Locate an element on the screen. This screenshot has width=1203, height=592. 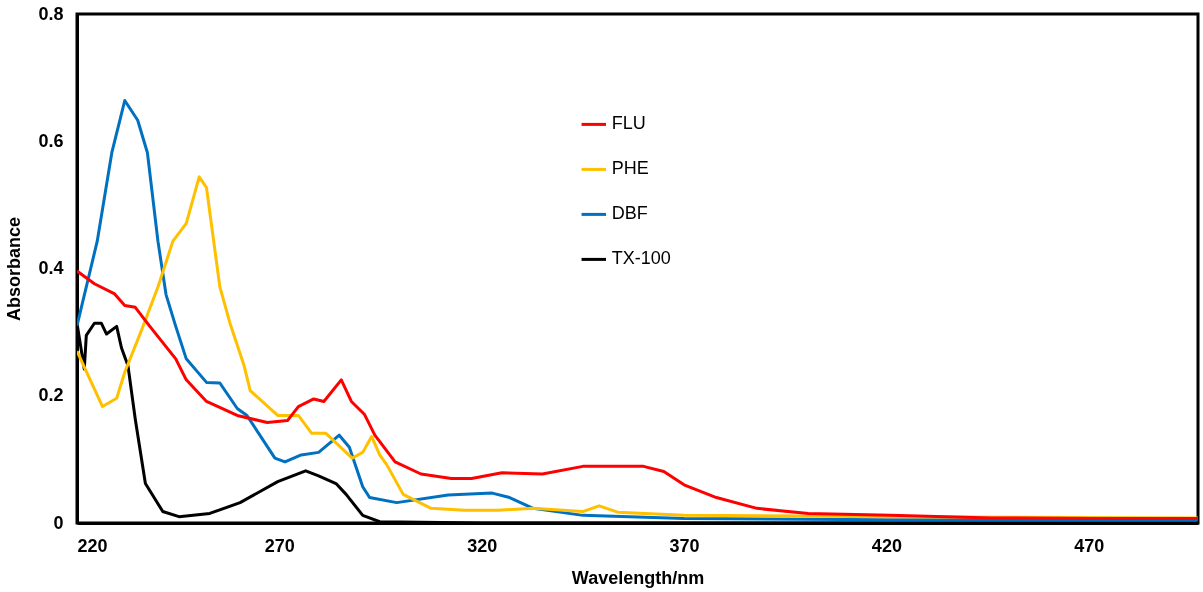
y-tick-label: 0 is located at coordinates (58, 522).